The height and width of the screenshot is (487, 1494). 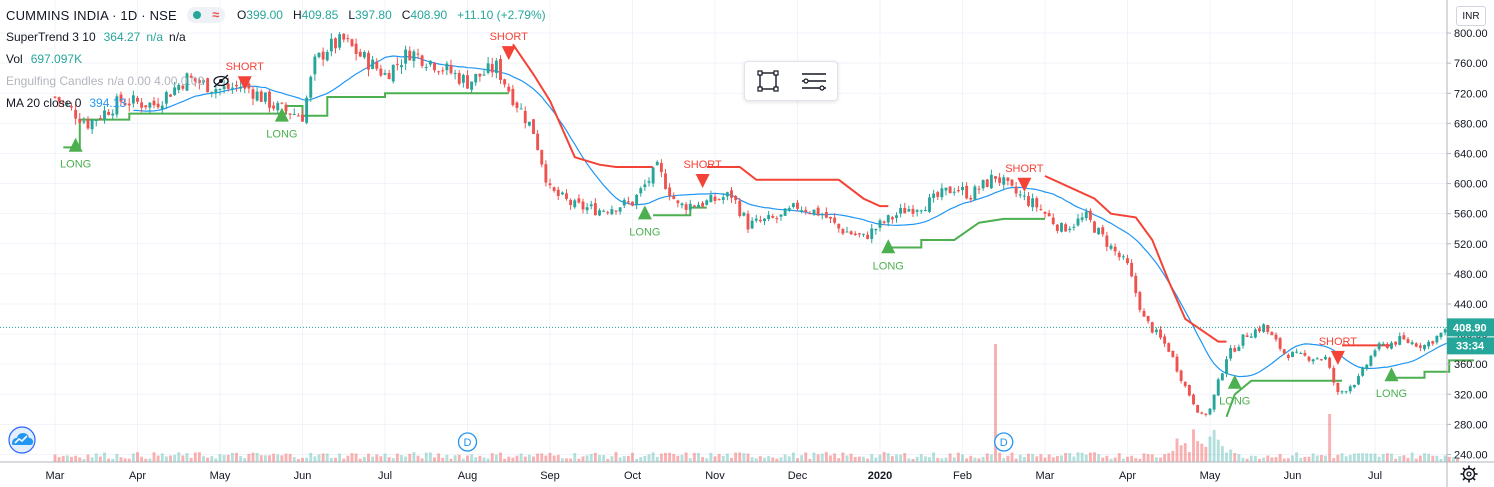 What do you see at coordinates (1471, 425) in the screenshot?
I see `price-tick-label: 280.00` at bounding box center [1471, 425].